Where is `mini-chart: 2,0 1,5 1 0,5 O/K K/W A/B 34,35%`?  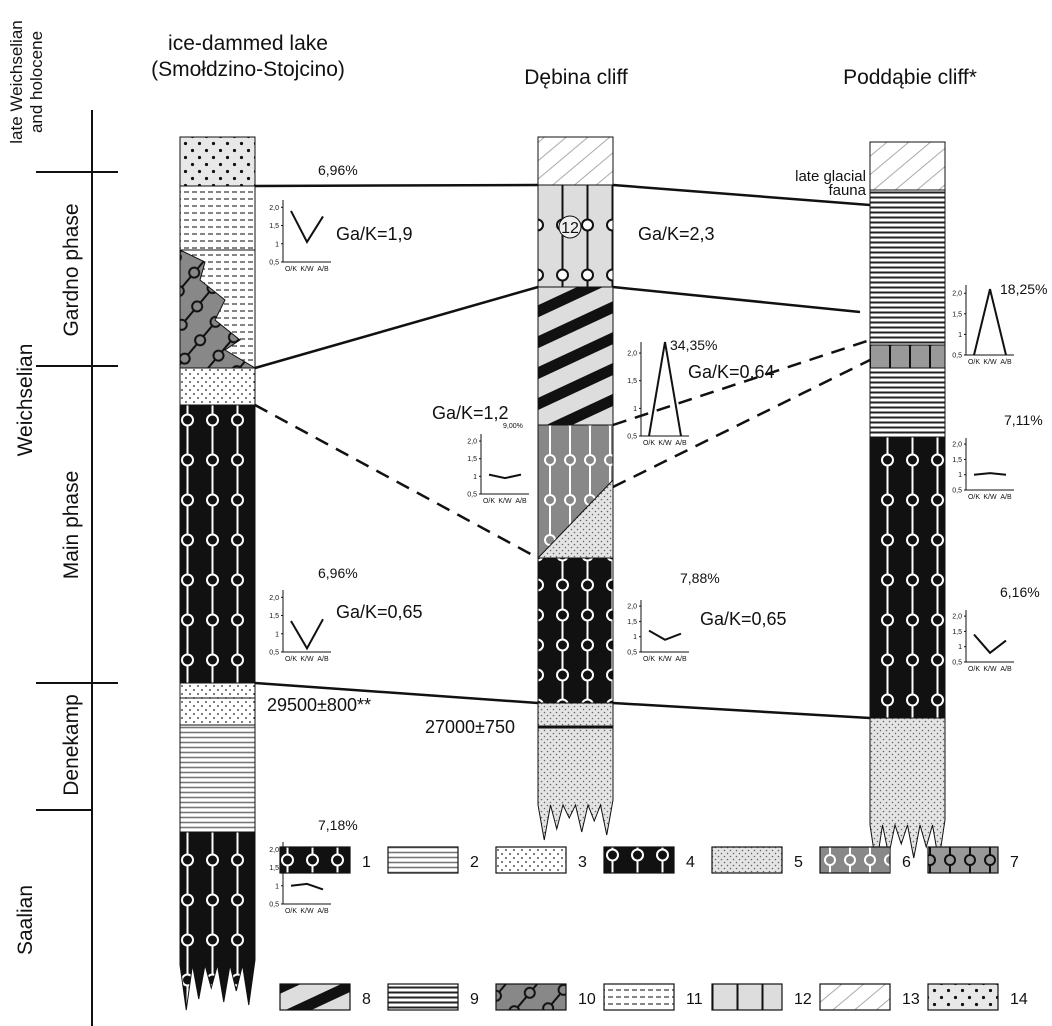 mini-chart: 2,0 1,5 1 0,5 O/K K/W A/B 34,35% is located at coordinates (672, 392).